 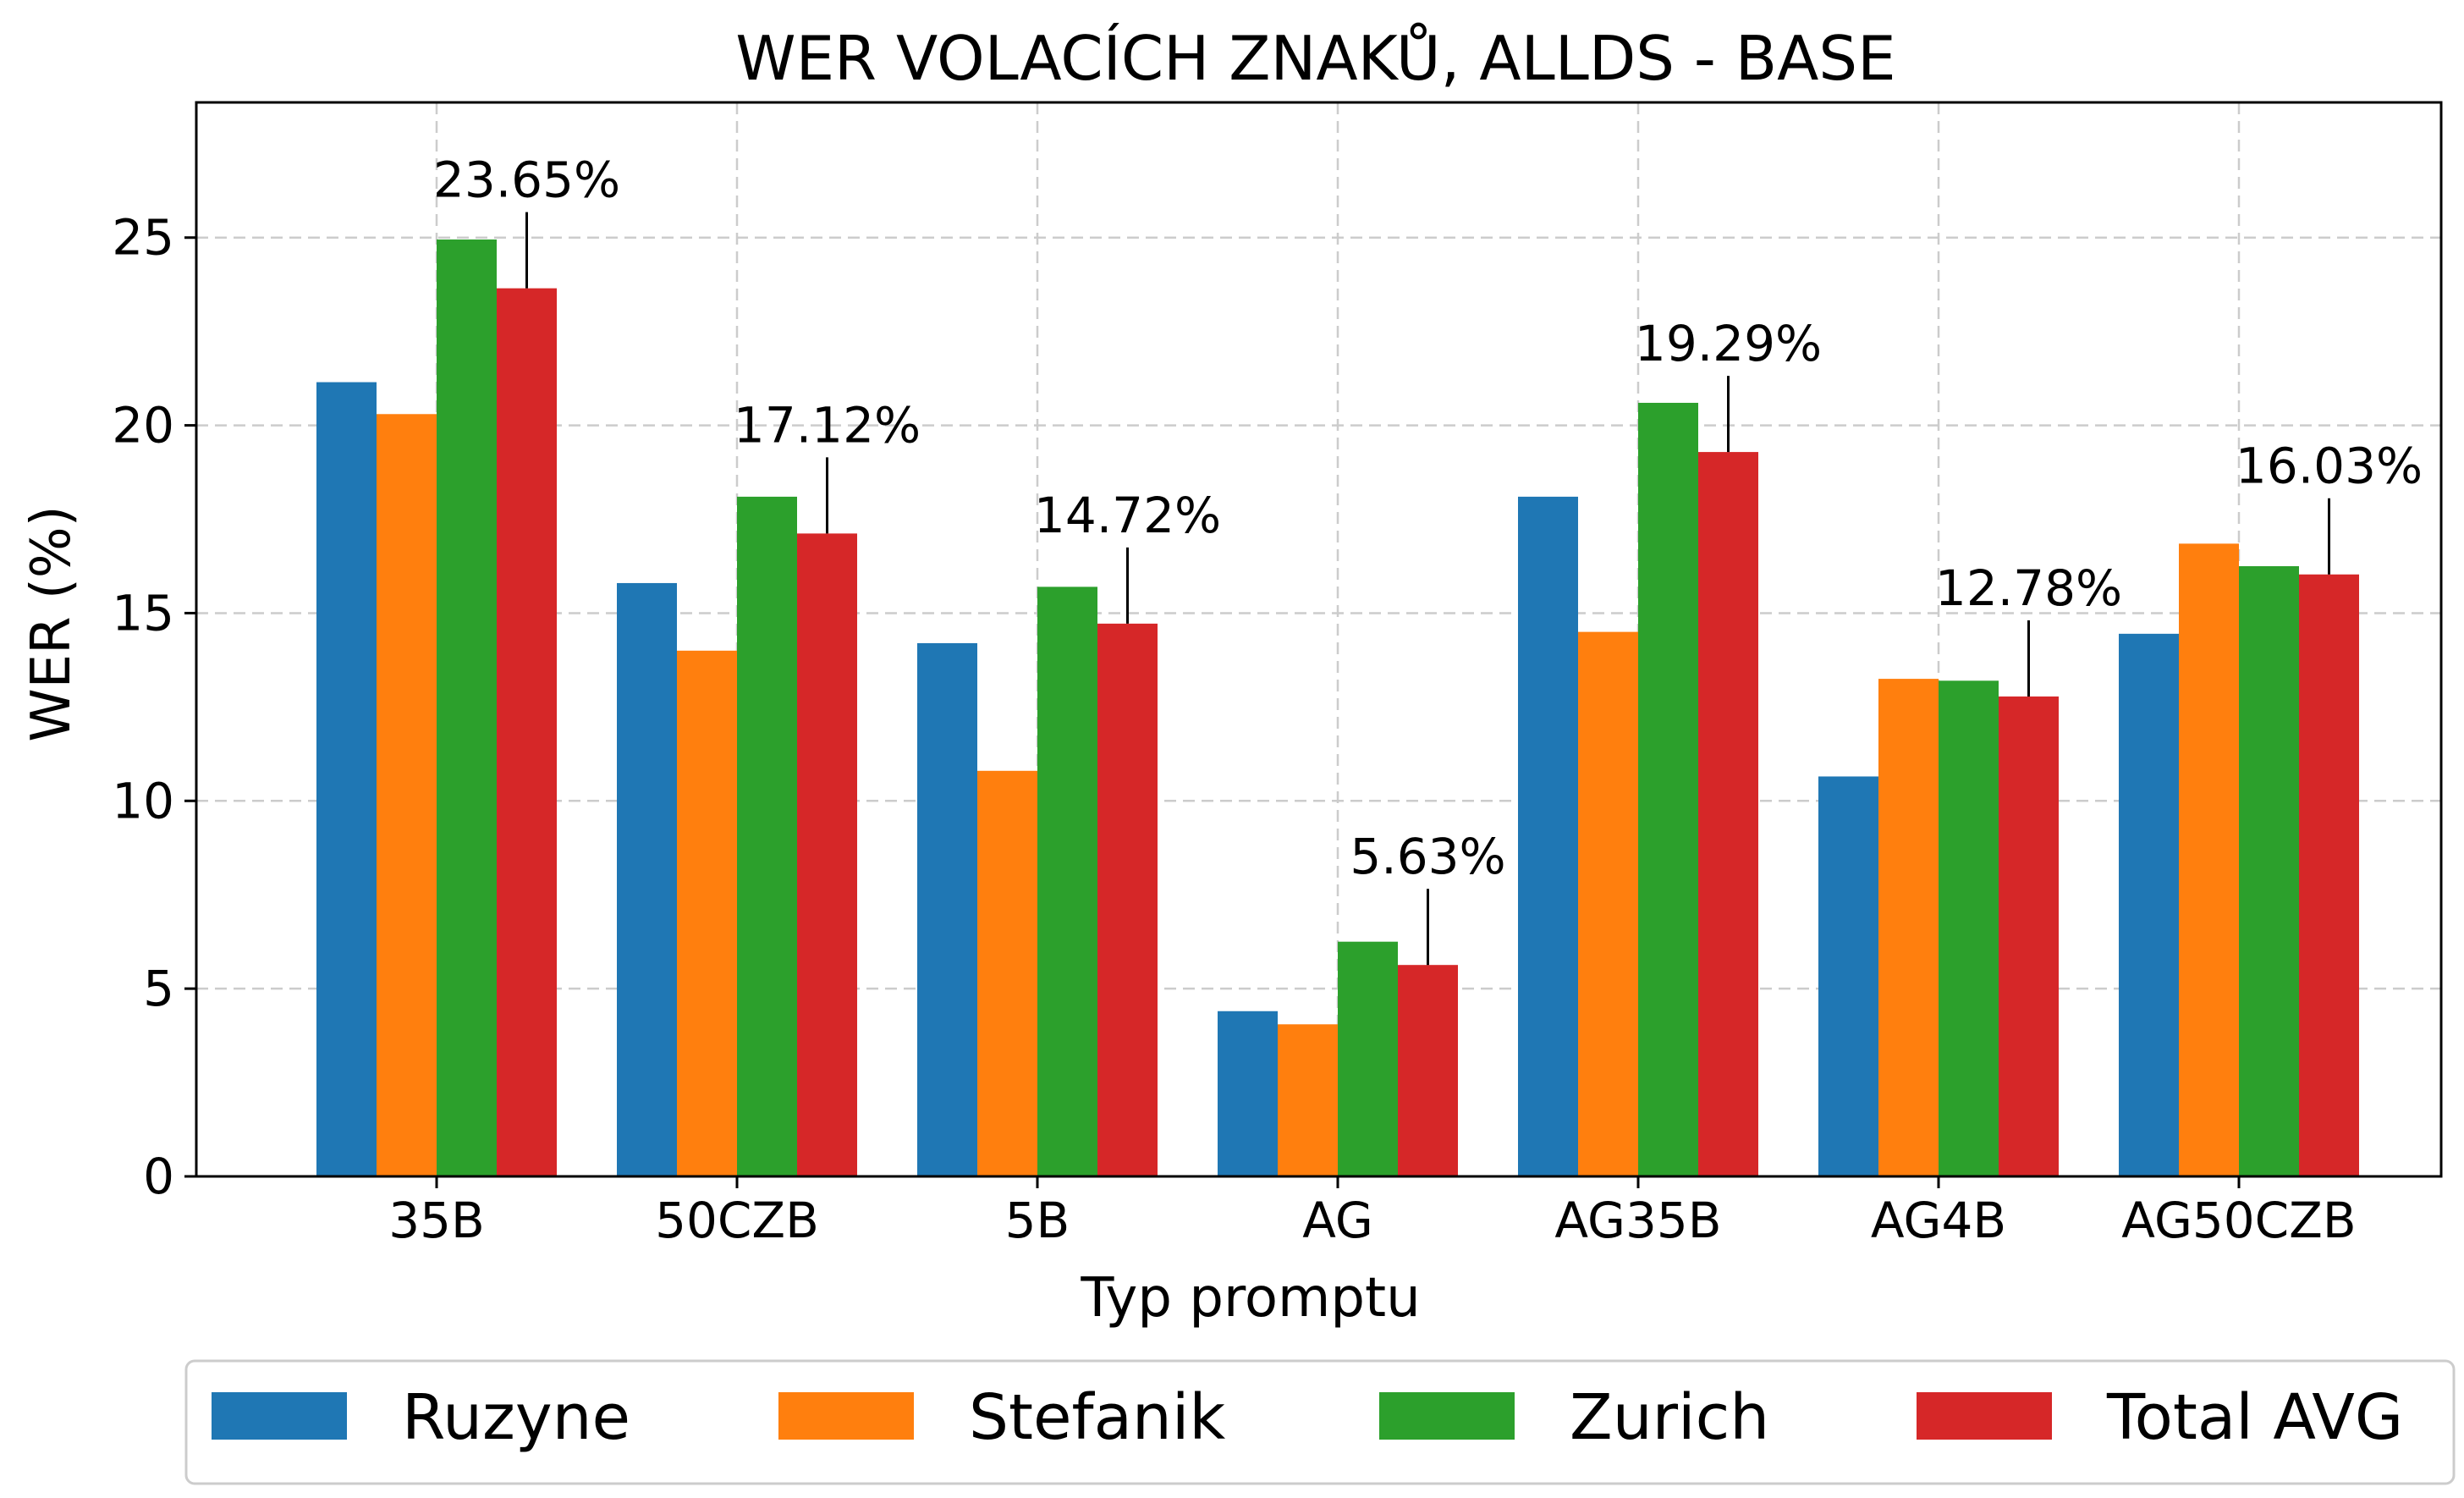 What do you see at coordinates (2029, 588) in the screenshot?
I see `data-label: 12.78%` at bounding box center [2029, 588].